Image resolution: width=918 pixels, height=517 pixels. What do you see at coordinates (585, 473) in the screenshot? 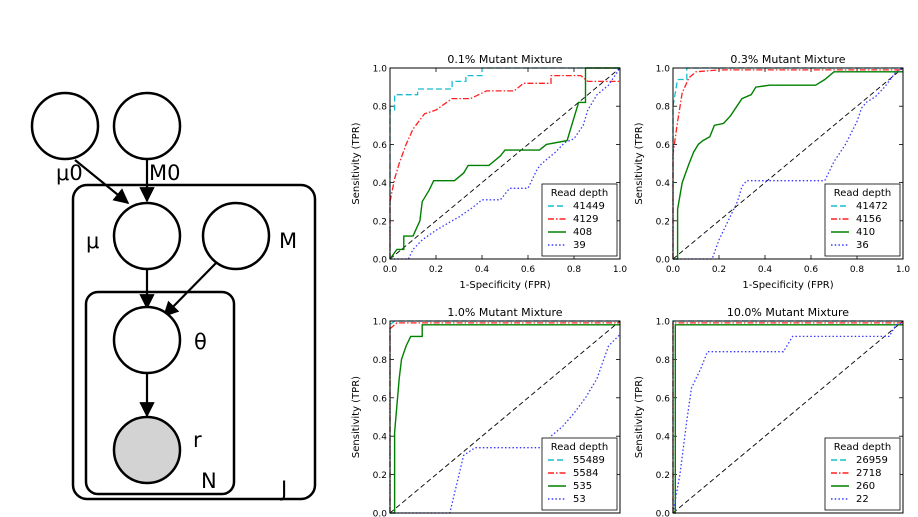
I see `legend-label-5584: 5584` at bounding box center [585, 473].